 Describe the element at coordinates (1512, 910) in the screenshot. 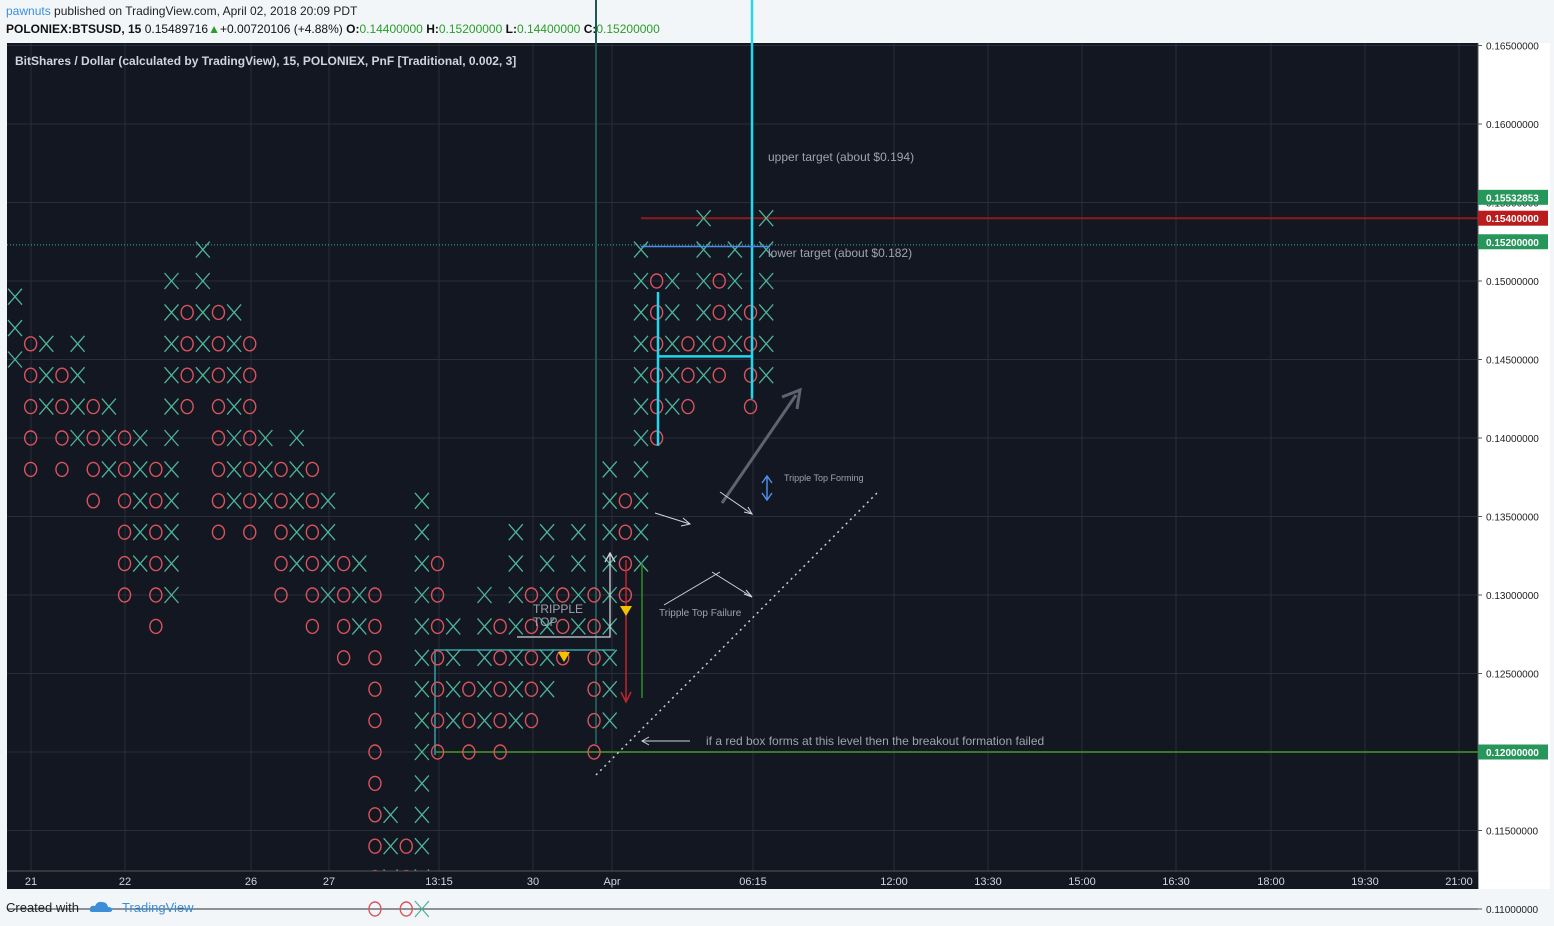

I see `y-tick-label: 0.11000000` at that location.